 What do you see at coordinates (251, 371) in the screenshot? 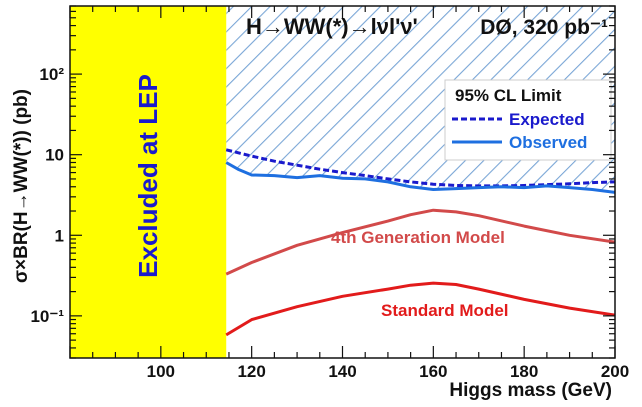
I see `x-tick-label: 120` at bounding box center [251, 371].